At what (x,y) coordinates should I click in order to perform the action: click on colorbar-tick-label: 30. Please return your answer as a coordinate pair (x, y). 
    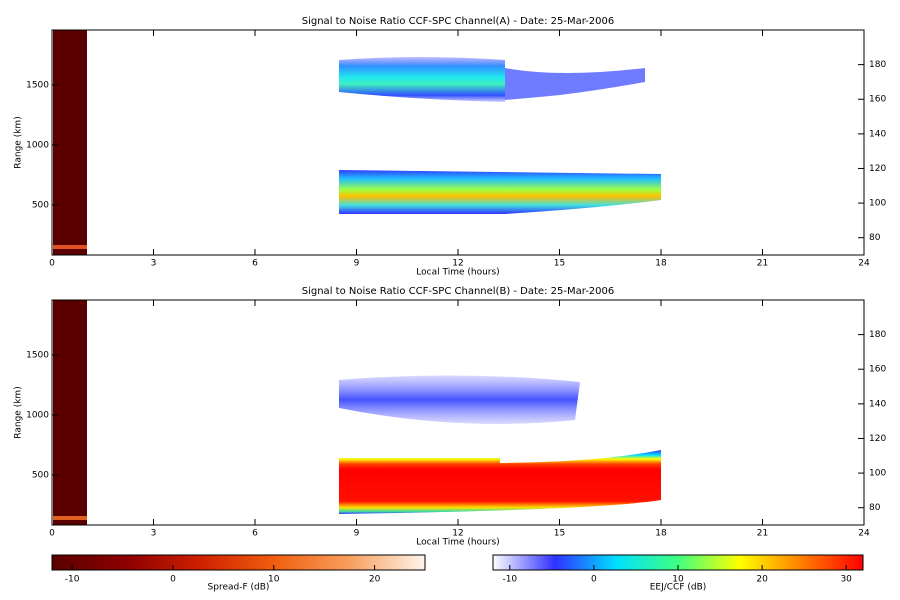
    Looking at the image, I should click on (846, 580).